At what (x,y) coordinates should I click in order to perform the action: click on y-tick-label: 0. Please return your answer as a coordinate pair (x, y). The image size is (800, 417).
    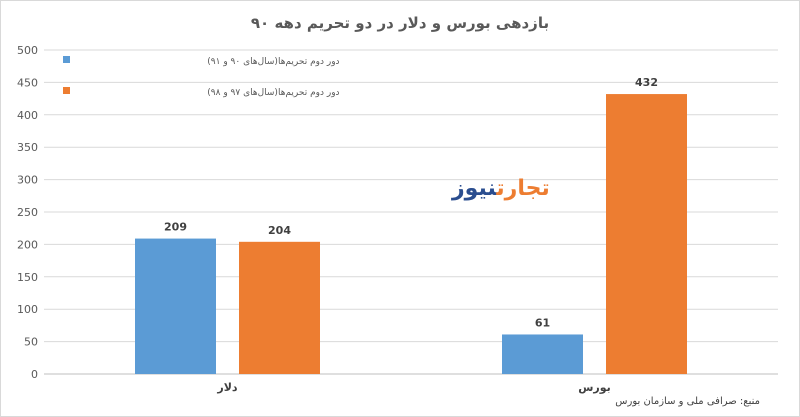
    Looking at the image, I should click on (34, 374).